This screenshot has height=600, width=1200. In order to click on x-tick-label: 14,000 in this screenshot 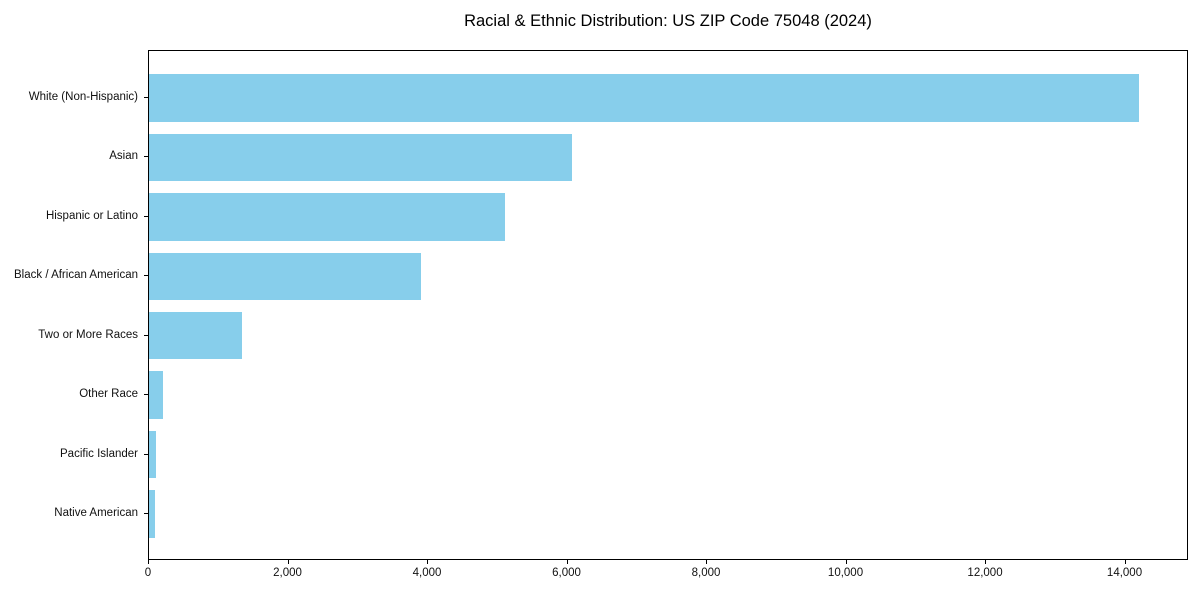, I will do `click(1124, 573)`.